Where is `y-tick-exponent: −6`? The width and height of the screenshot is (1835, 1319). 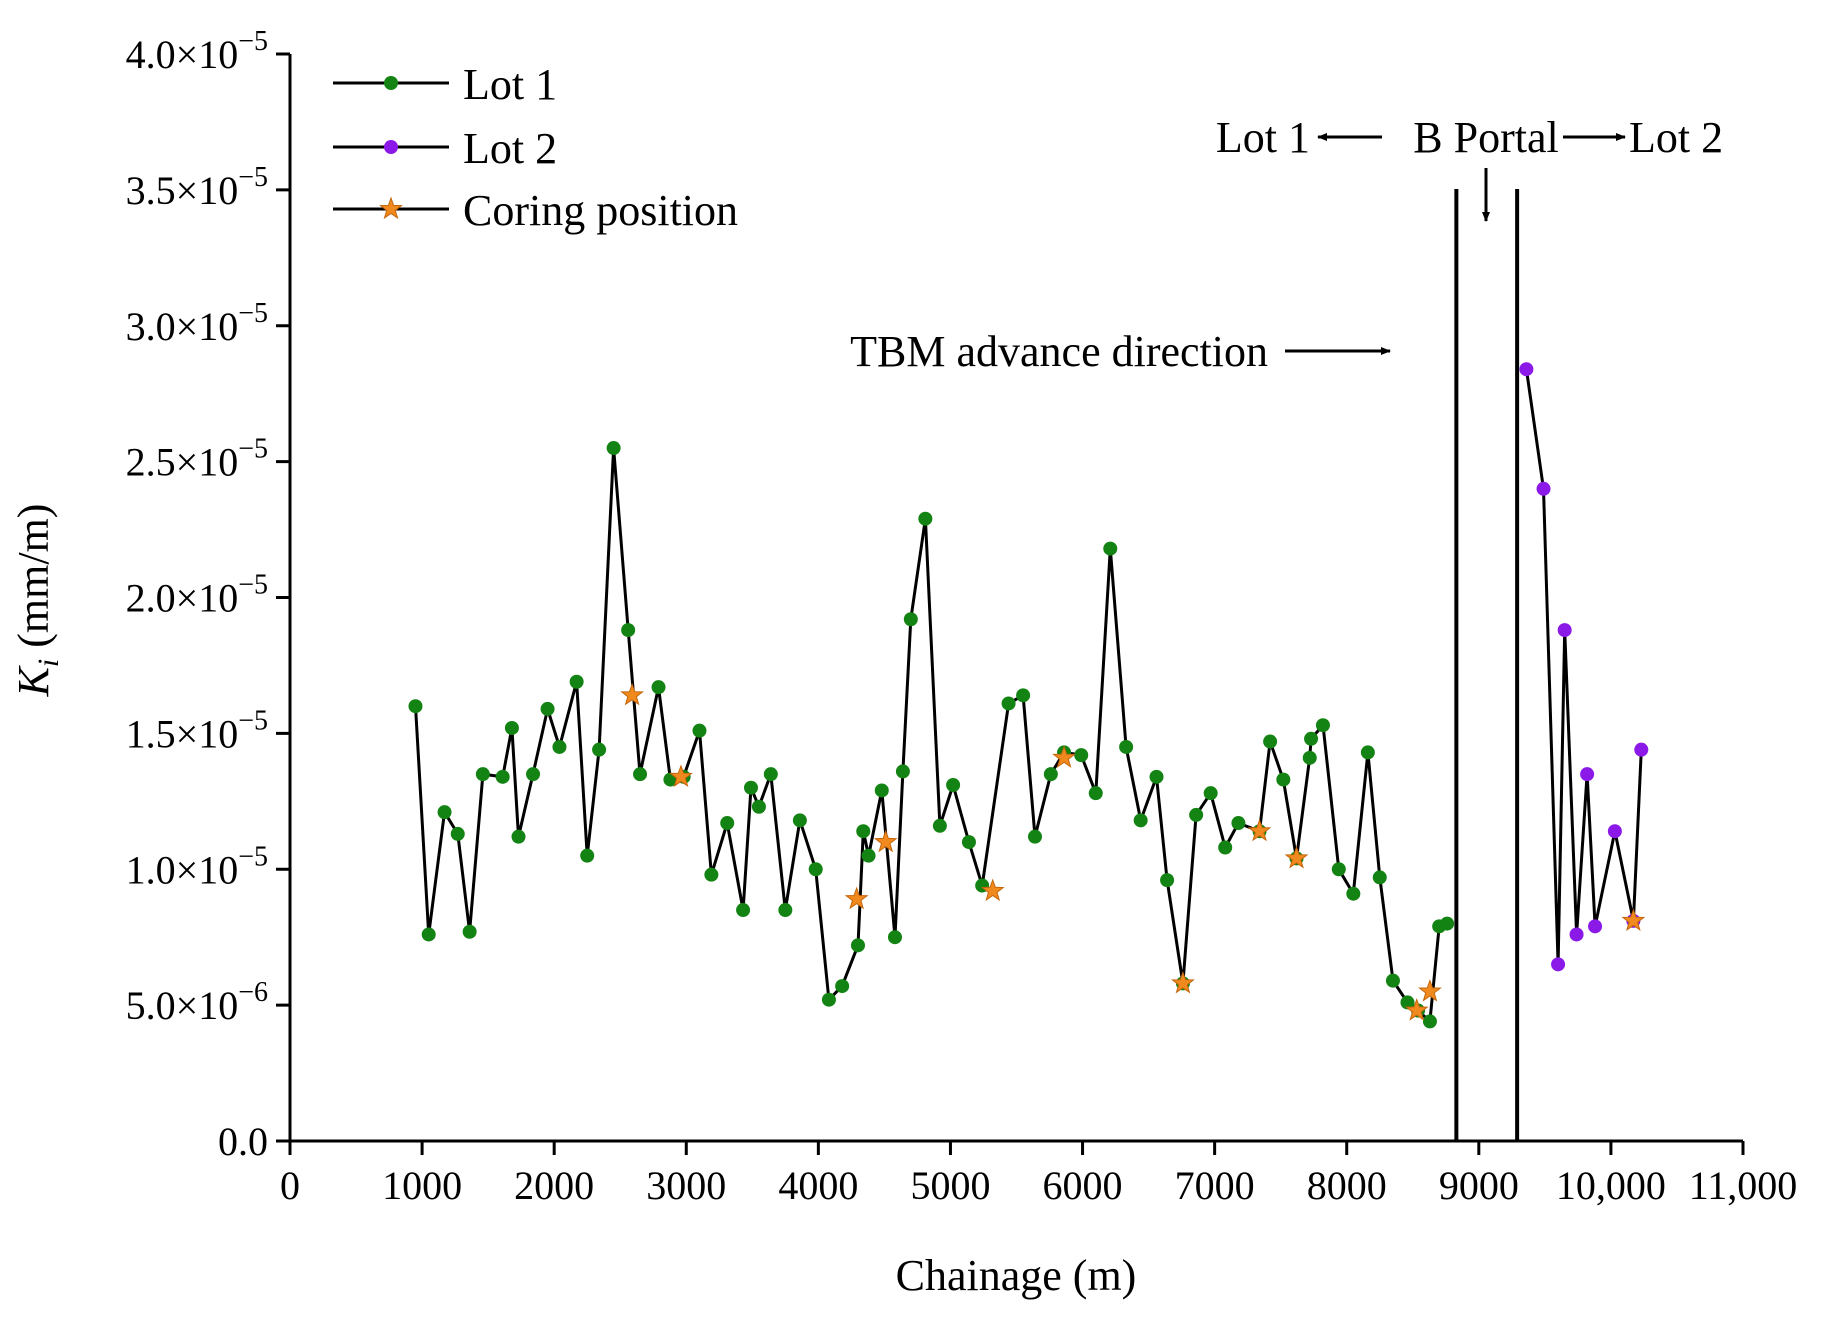 y-tick-exponent: −6 is located at coordinates (253, 992).